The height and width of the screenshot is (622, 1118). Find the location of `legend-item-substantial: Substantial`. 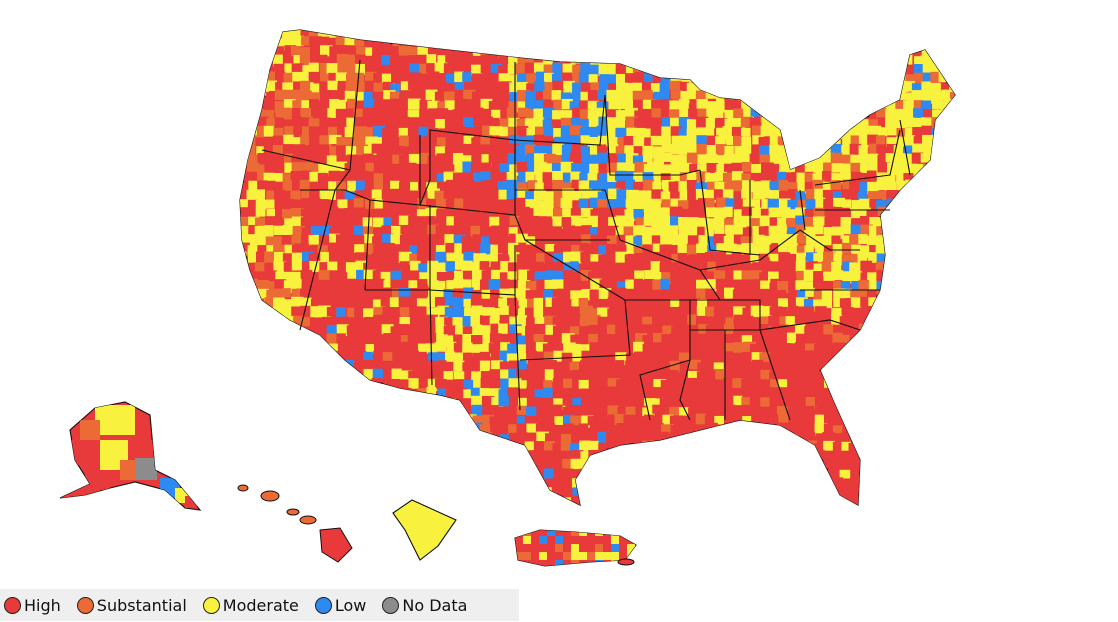

legend-item-substantial: Substantial is located at coordinates (131, 605).